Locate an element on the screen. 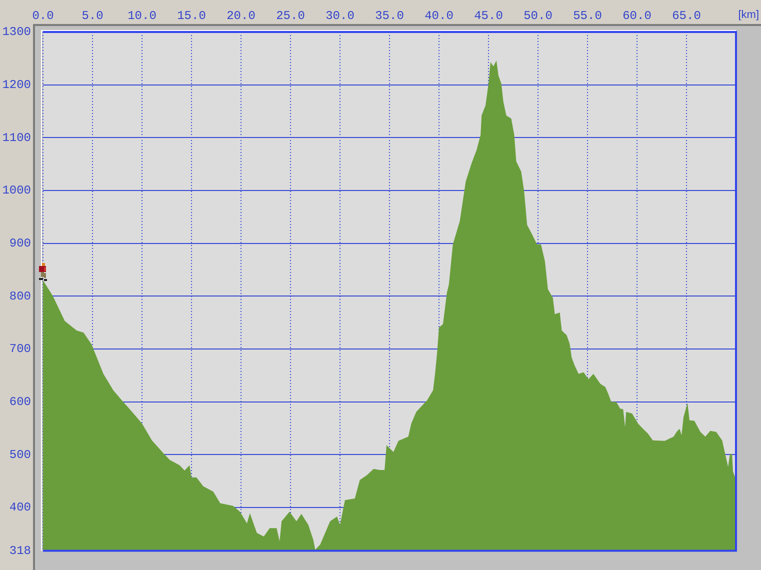 The height and width of the screenshot is (570, 761). x-tick-label: 20.0 is located at coordinates (241, 15).